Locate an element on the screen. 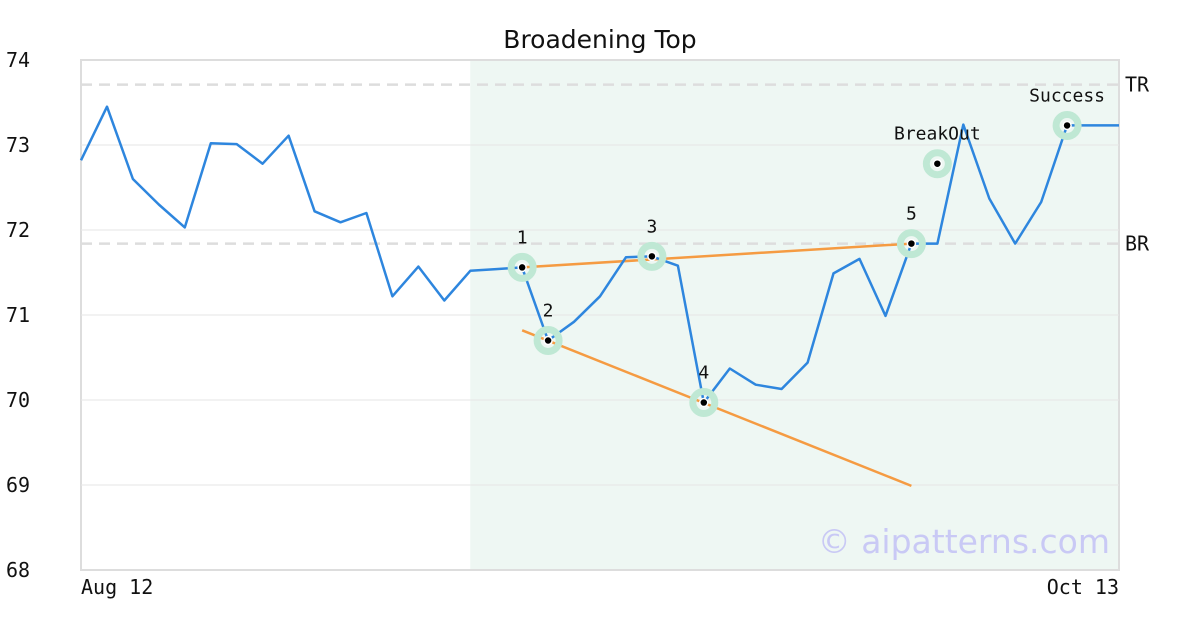 The image size is (1200, 630). reference-line-label: BR is located at coordinates (1137, 244).